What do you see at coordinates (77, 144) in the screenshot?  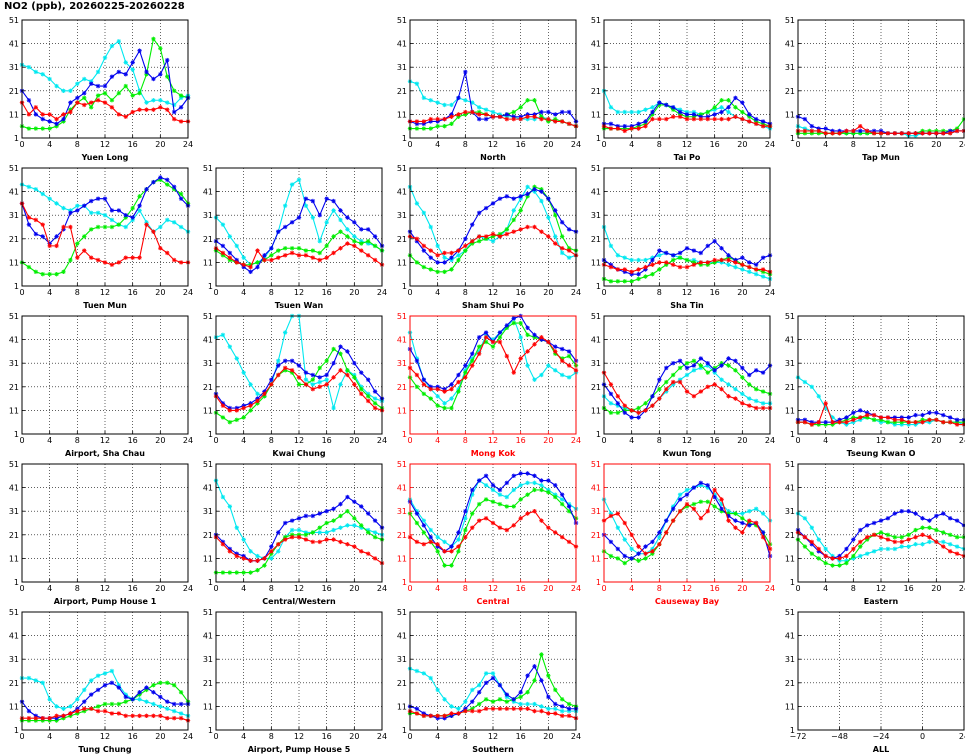 I see `x-tick-label: 8` at bounding box center [77, 144].